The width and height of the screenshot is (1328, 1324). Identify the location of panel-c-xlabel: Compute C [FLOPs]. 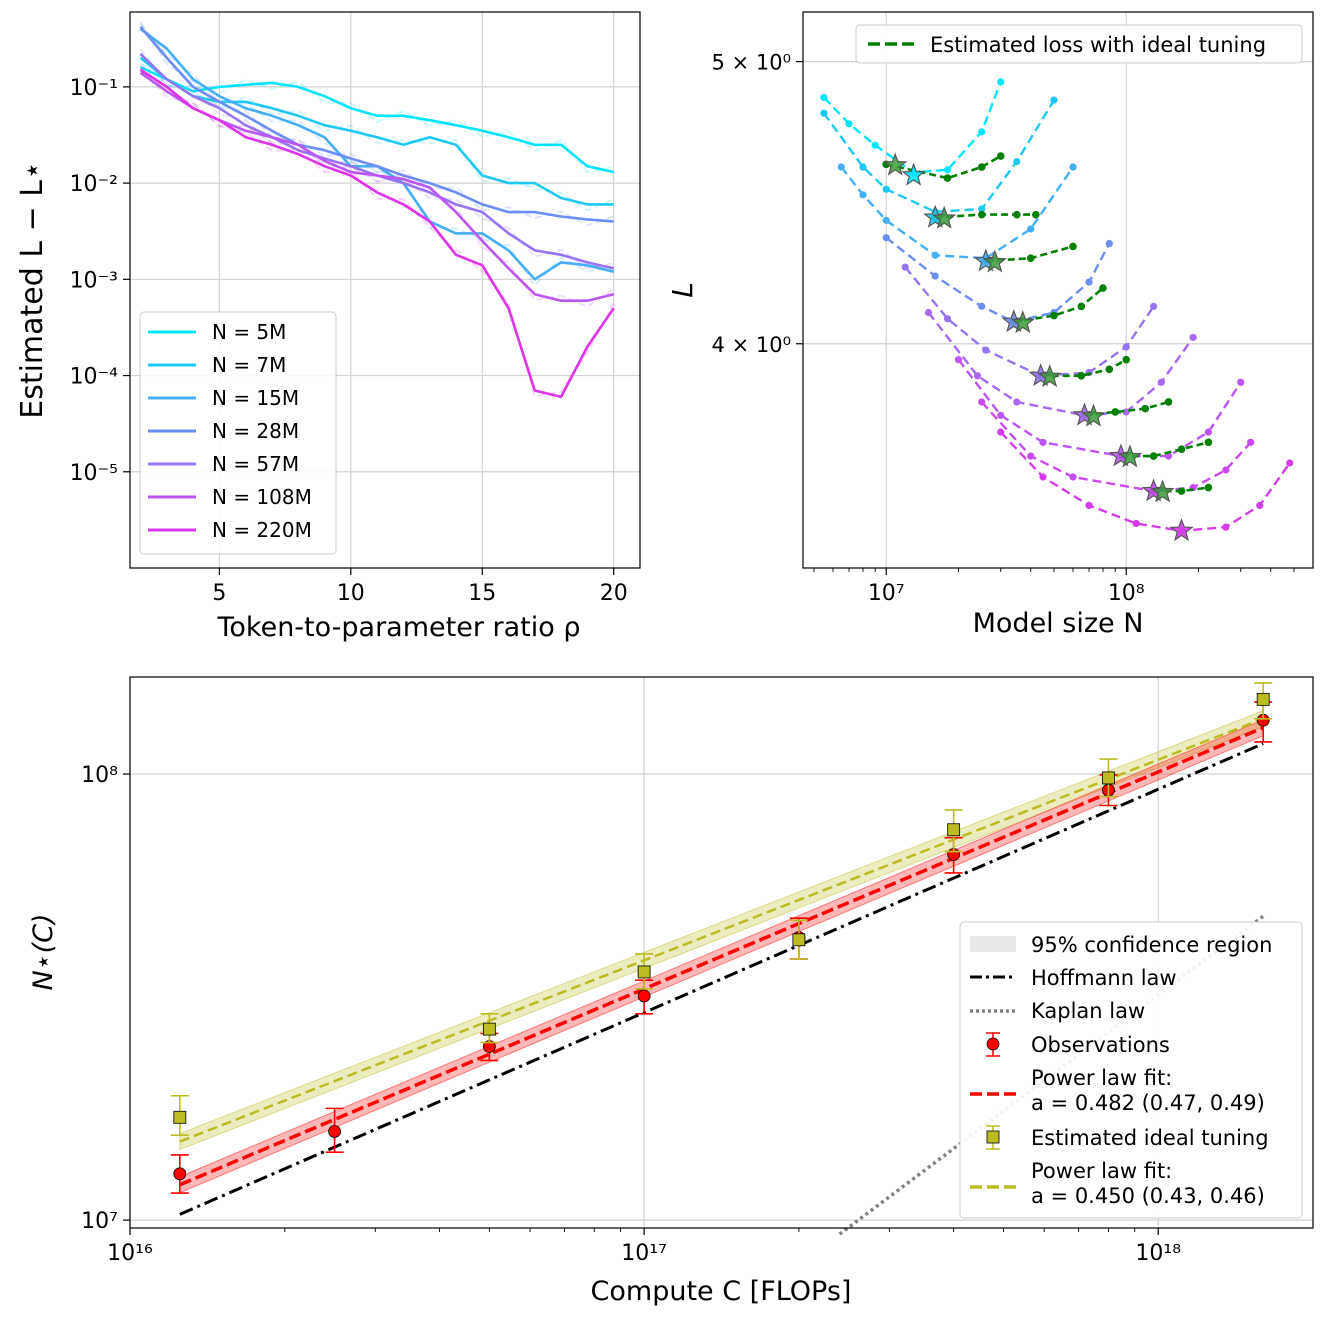
(721, 1291).